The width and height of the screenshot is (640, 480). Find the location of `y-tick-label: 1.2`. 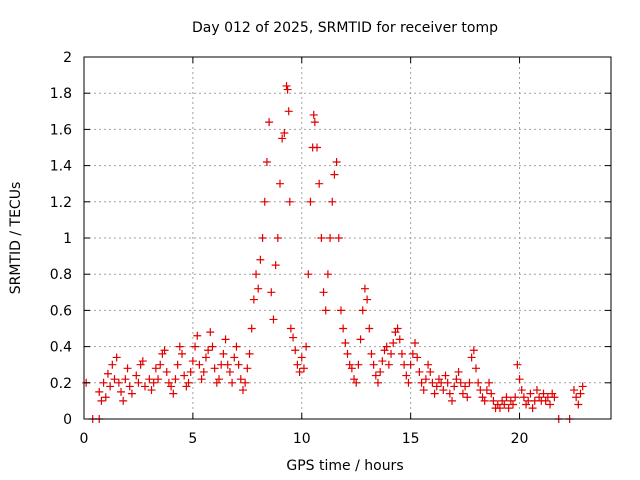

y-tick-label: 1.2 is located at coordinates (61, 203).